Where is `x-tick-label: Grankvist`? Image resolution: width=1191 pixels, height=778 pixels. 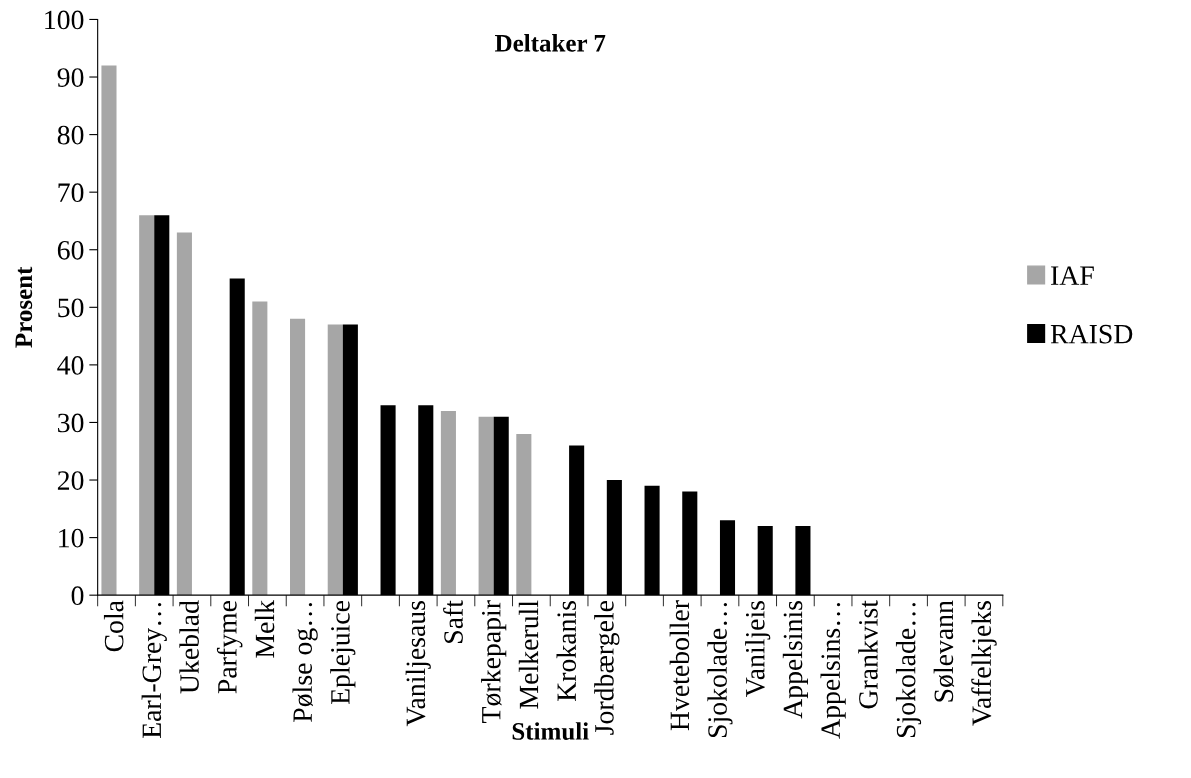 x-tick-label: Grankvist is located at coordinates (868, 654).